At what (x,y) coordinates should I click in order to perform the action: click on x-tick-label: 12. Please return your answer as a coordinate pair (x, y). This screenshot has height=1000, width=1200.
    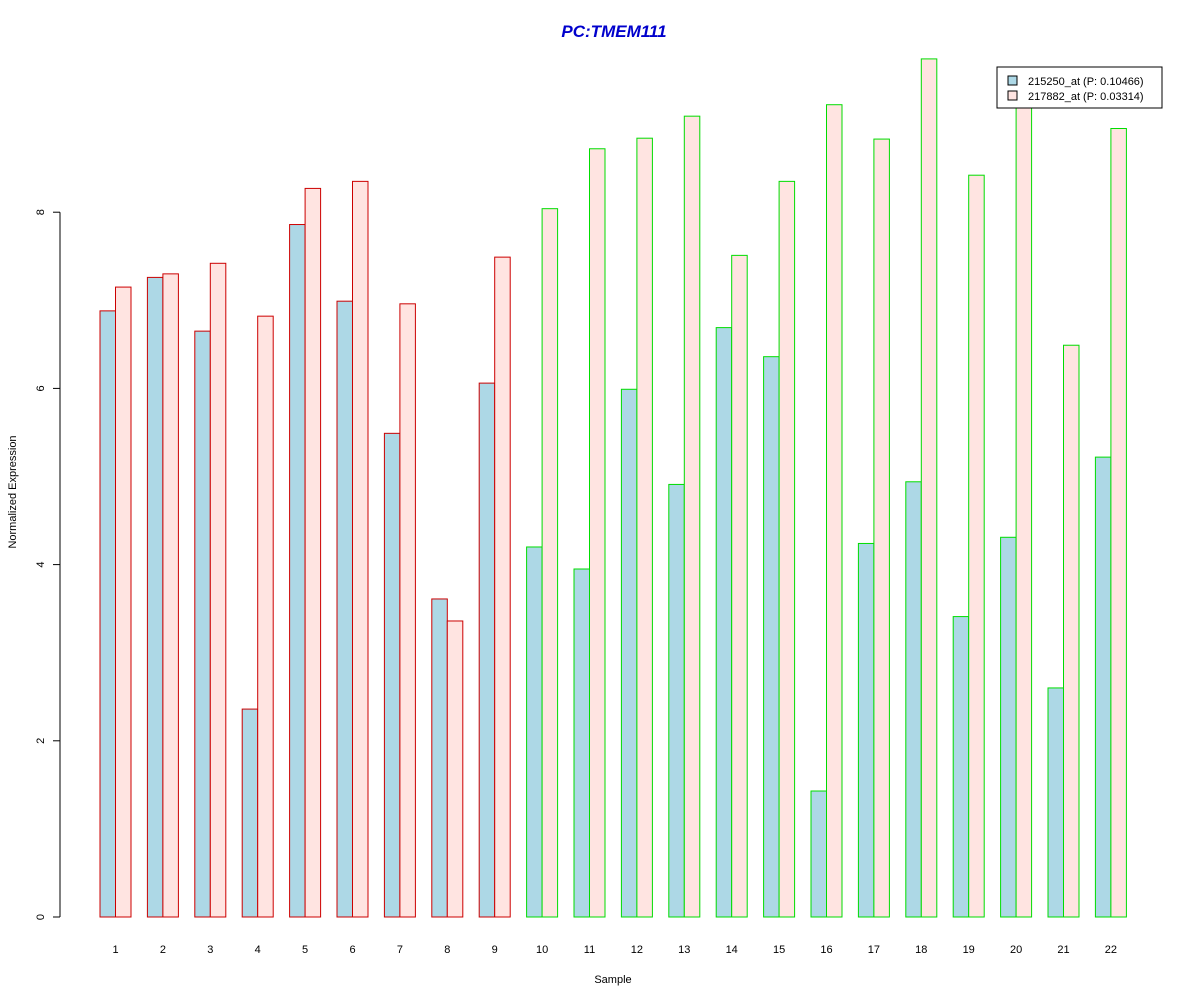
    Looking at the image, I should click on (637, 950).